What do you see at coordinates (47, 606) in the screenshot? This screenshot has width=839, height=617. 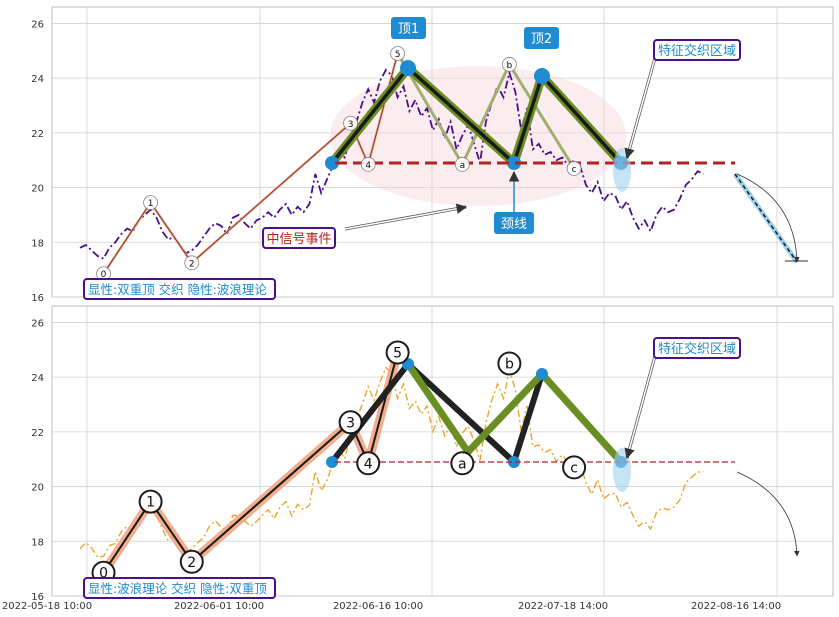 I see `x-tick-label: 2022-05-18 10:00` at bounding box center [47, 606].